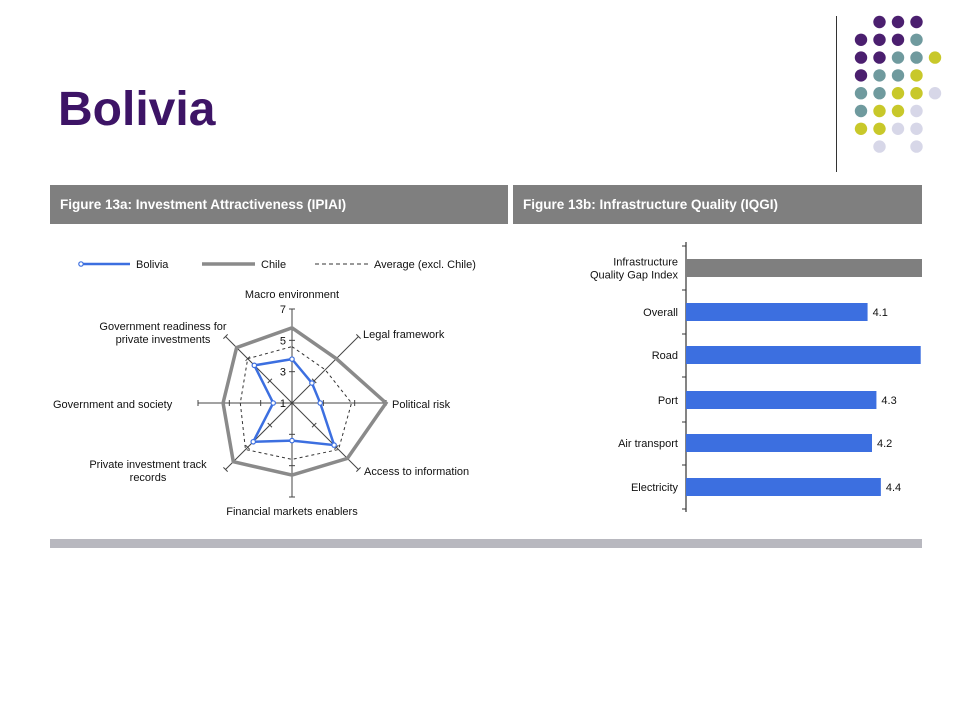 This screenshot has width=960, height=720. What do you see at coordinates (148, 465) in the screenshot?
I see `radar-axis-label: Private investment track` at bounding box center [148, 465].